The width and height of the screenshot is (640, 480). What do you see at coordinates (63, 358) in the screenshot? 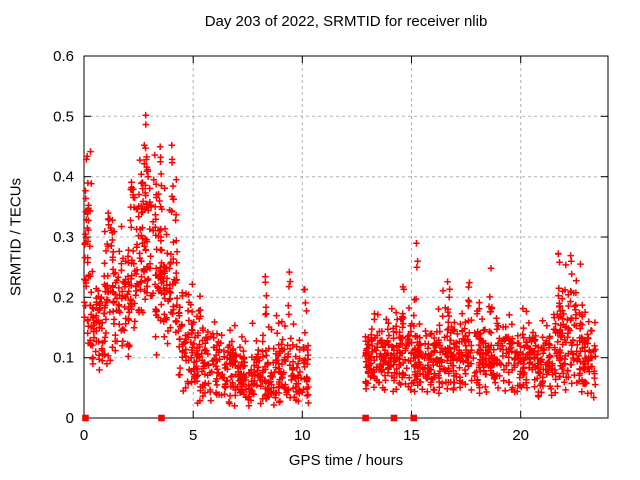
I see `y-tick-label: 0.1` at bounding box center [63, 358].